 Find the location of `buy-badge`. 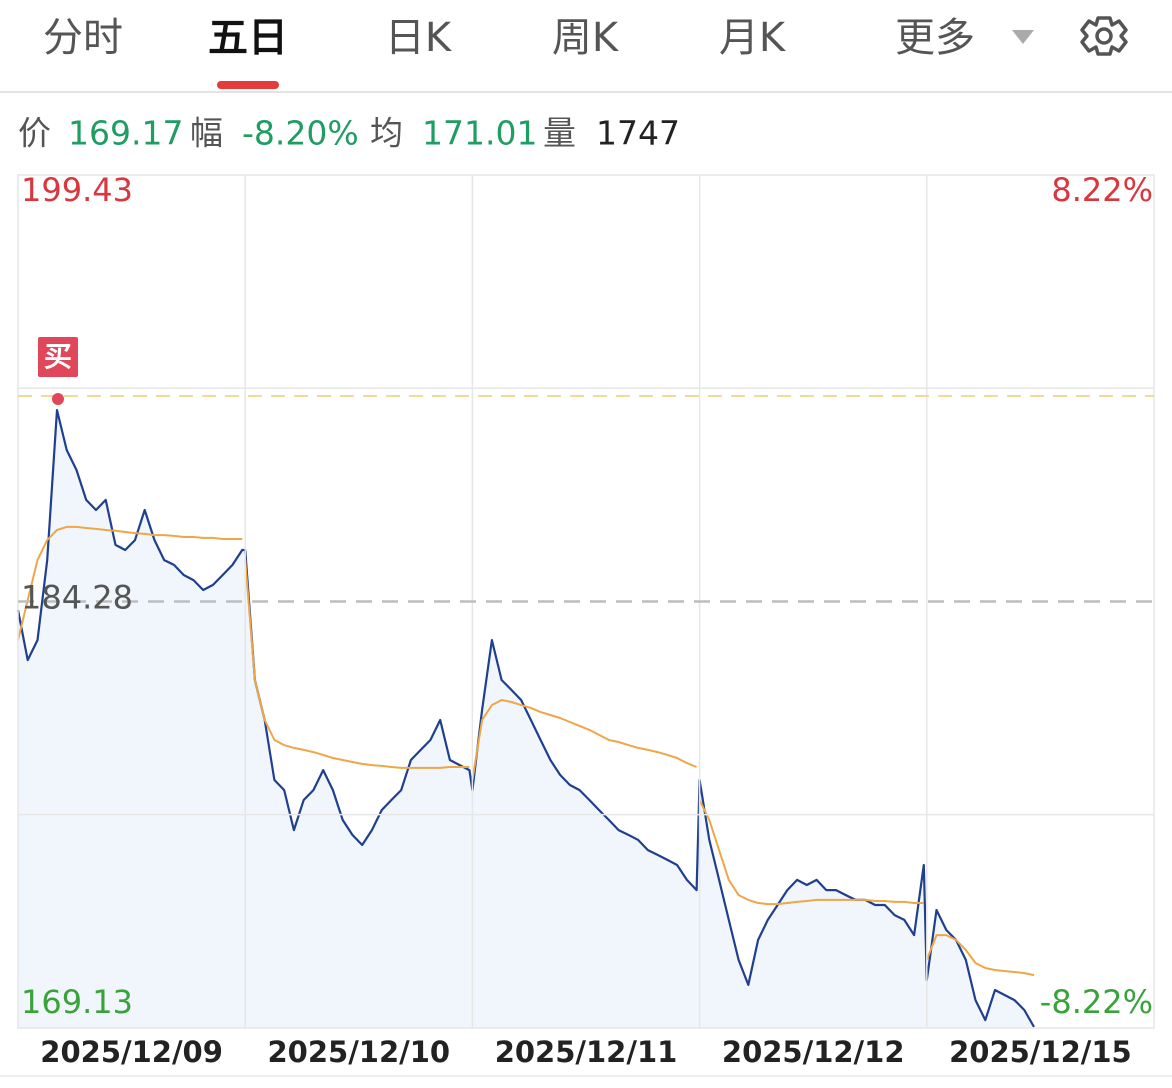

buy-badge is located at coordinates (57, 357).